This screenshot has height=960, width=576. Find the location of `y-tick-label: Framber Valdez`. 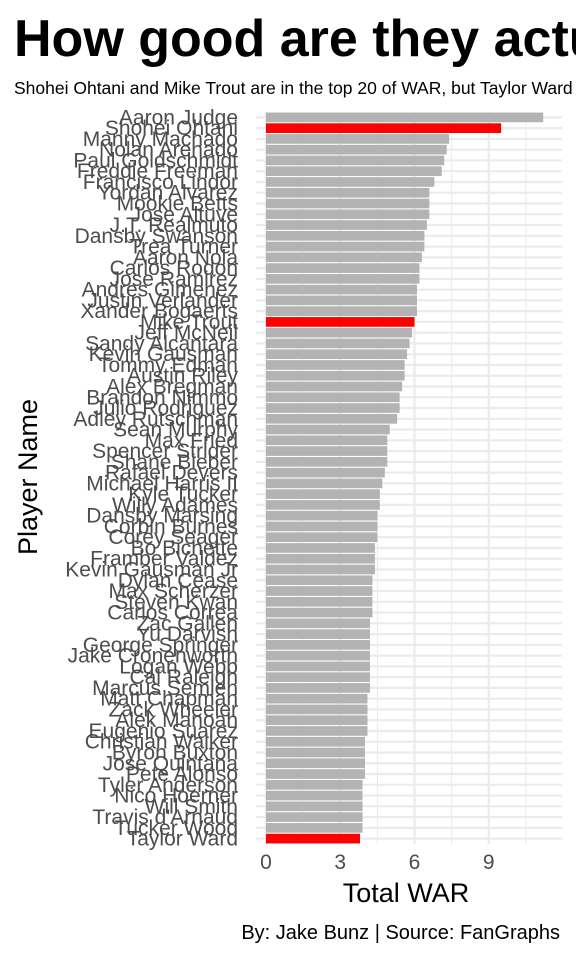

y-tick-label: Framber Valdez is located at coordinates (164, 559).